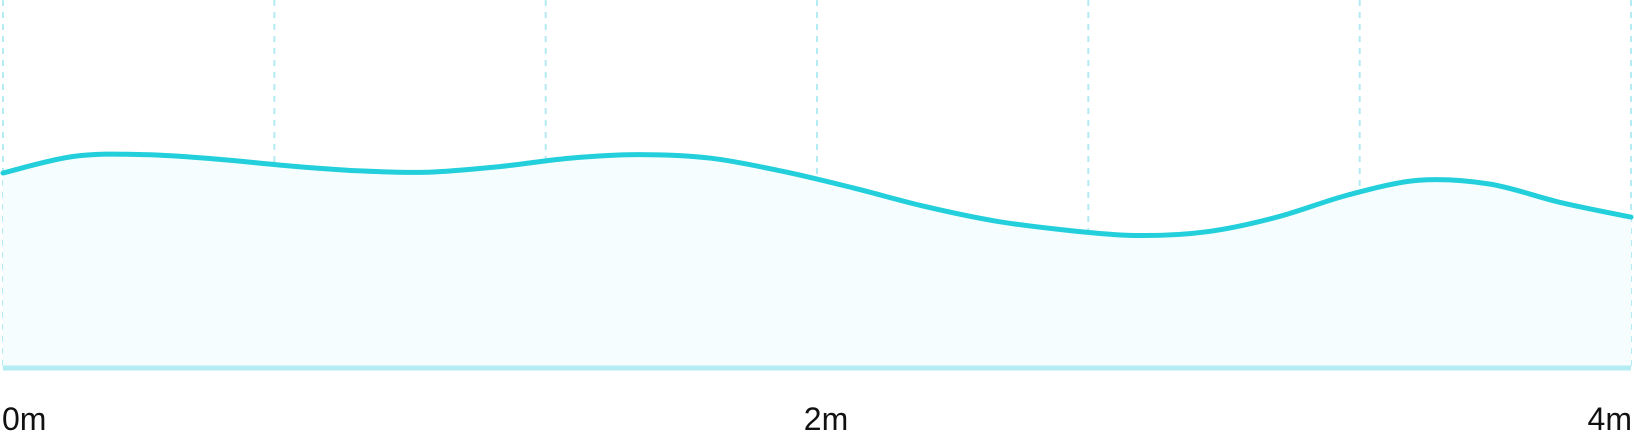  Describe the element at coordinates (1610, 418) in the screenshot. I see `x-tick-label: 4m` at that location.